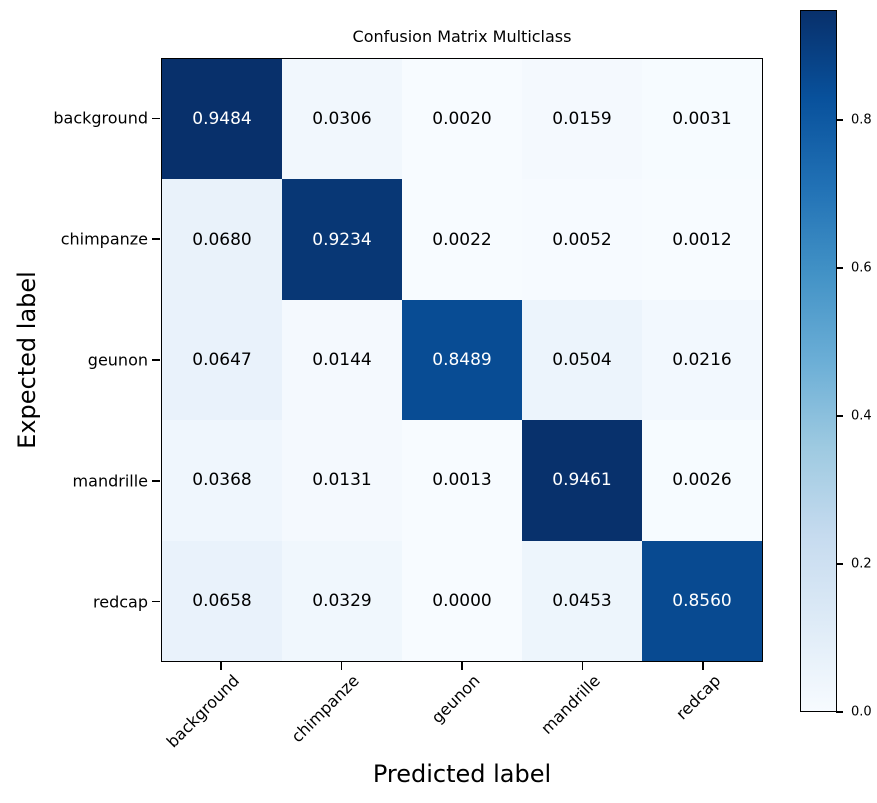 This screenshot has width=877, height=803. What do you see at coordinates (325, 709) in the screenshot?
I see `x-tick-label: chimpanze` at bounding box center [325, 709].